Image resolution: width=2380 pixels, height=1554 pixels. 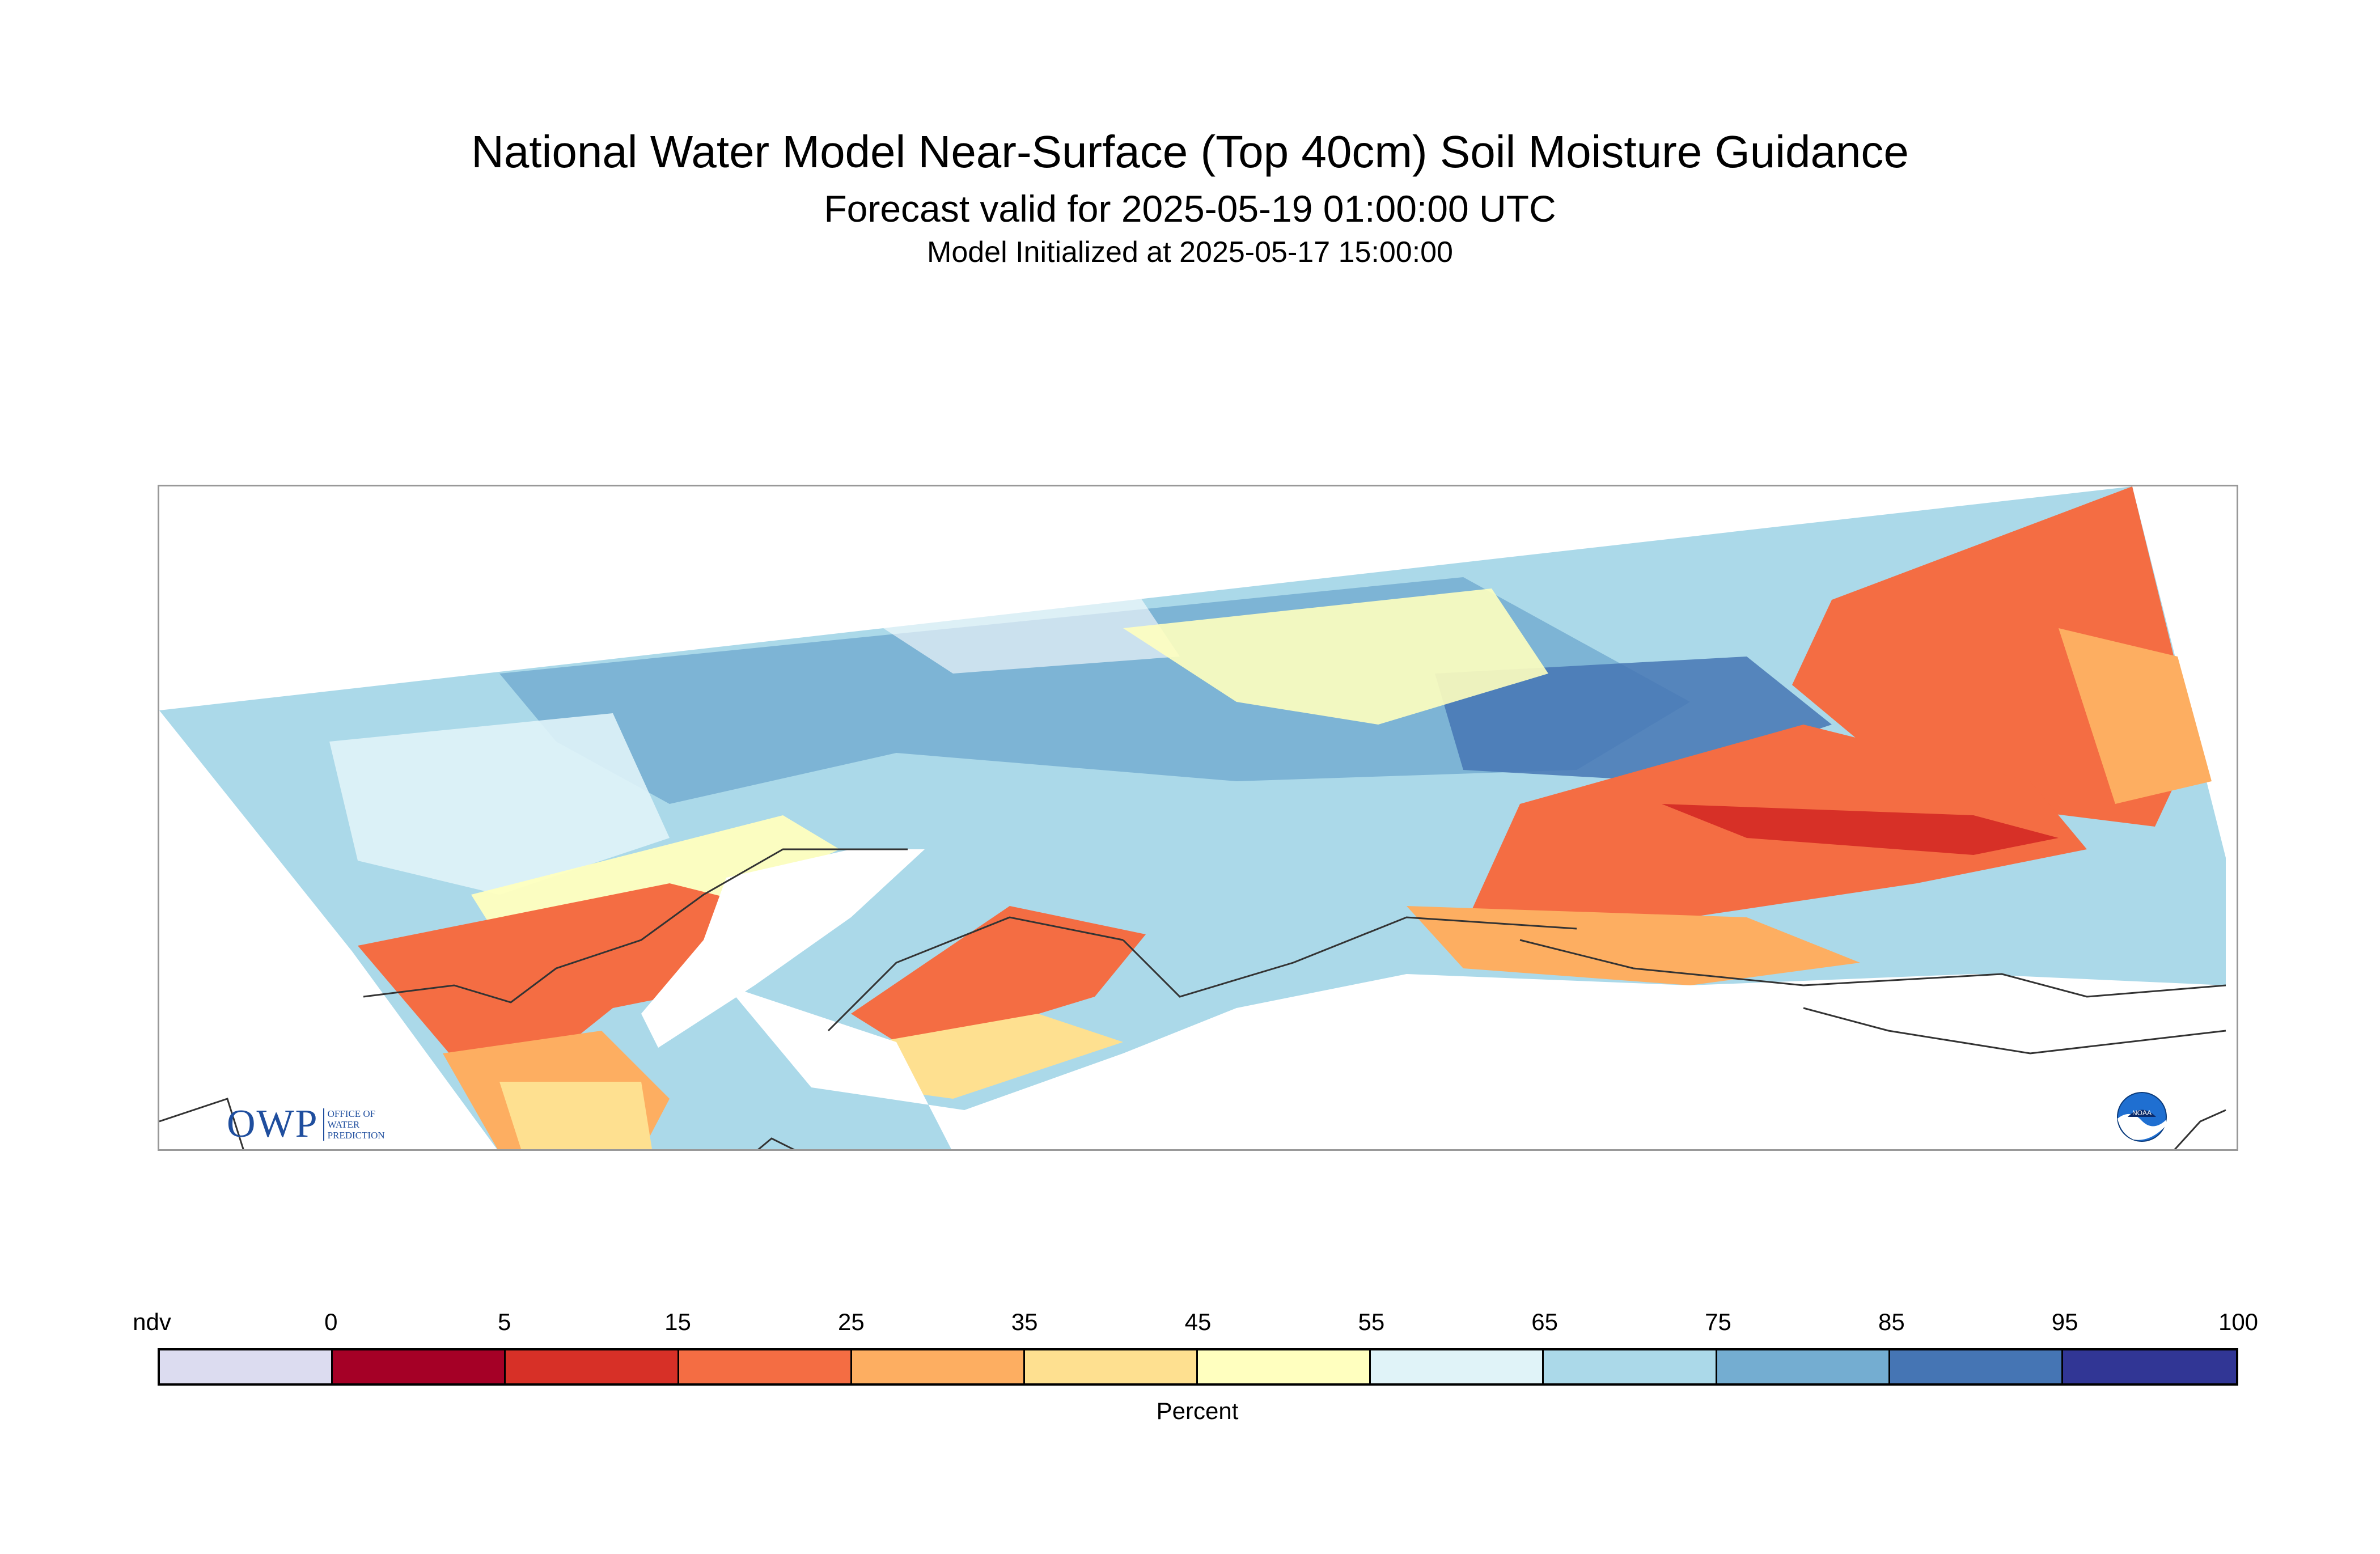 What do you see at coordinates (2238, 1322) in the screenshot?
I see `legend-tick-label: 100` at bounding box center [2238, 1322].